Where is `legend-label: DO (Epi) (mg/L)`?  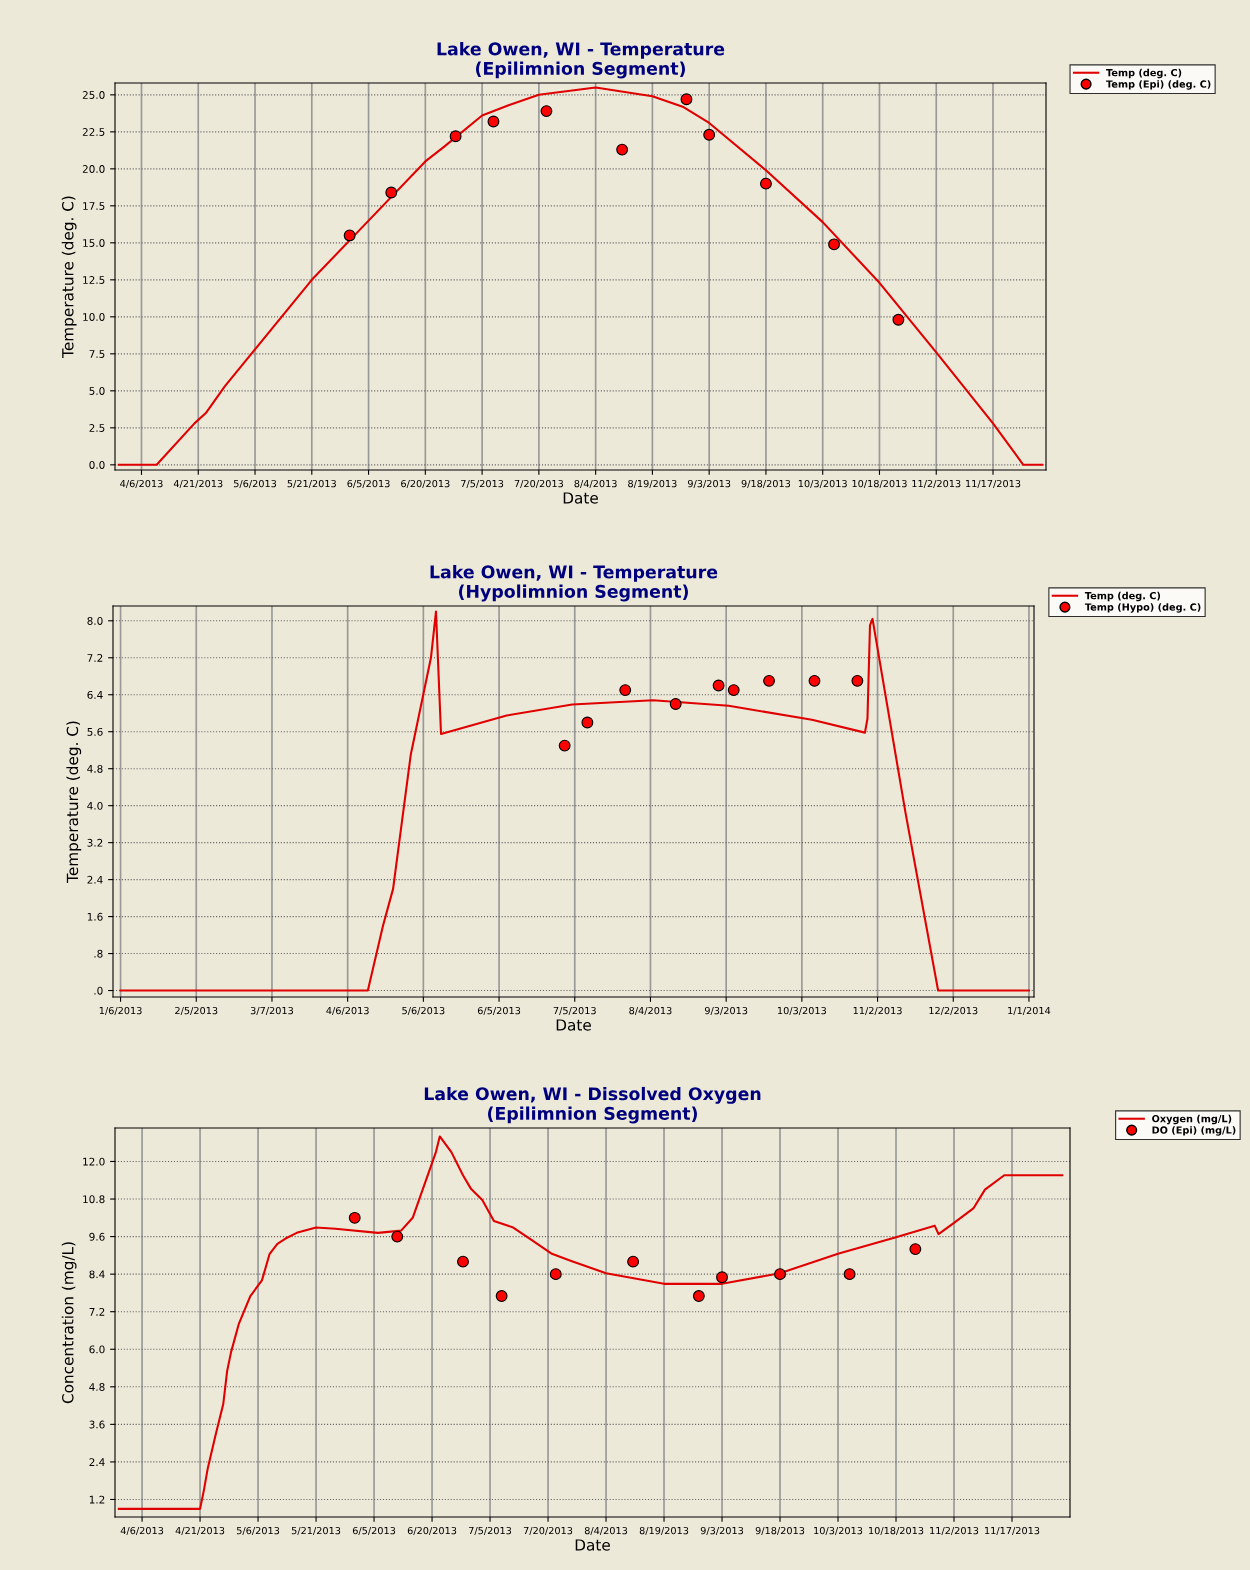
legend-label: DO (Epi) (mg/L) is located at coordinates (1194, 1131).